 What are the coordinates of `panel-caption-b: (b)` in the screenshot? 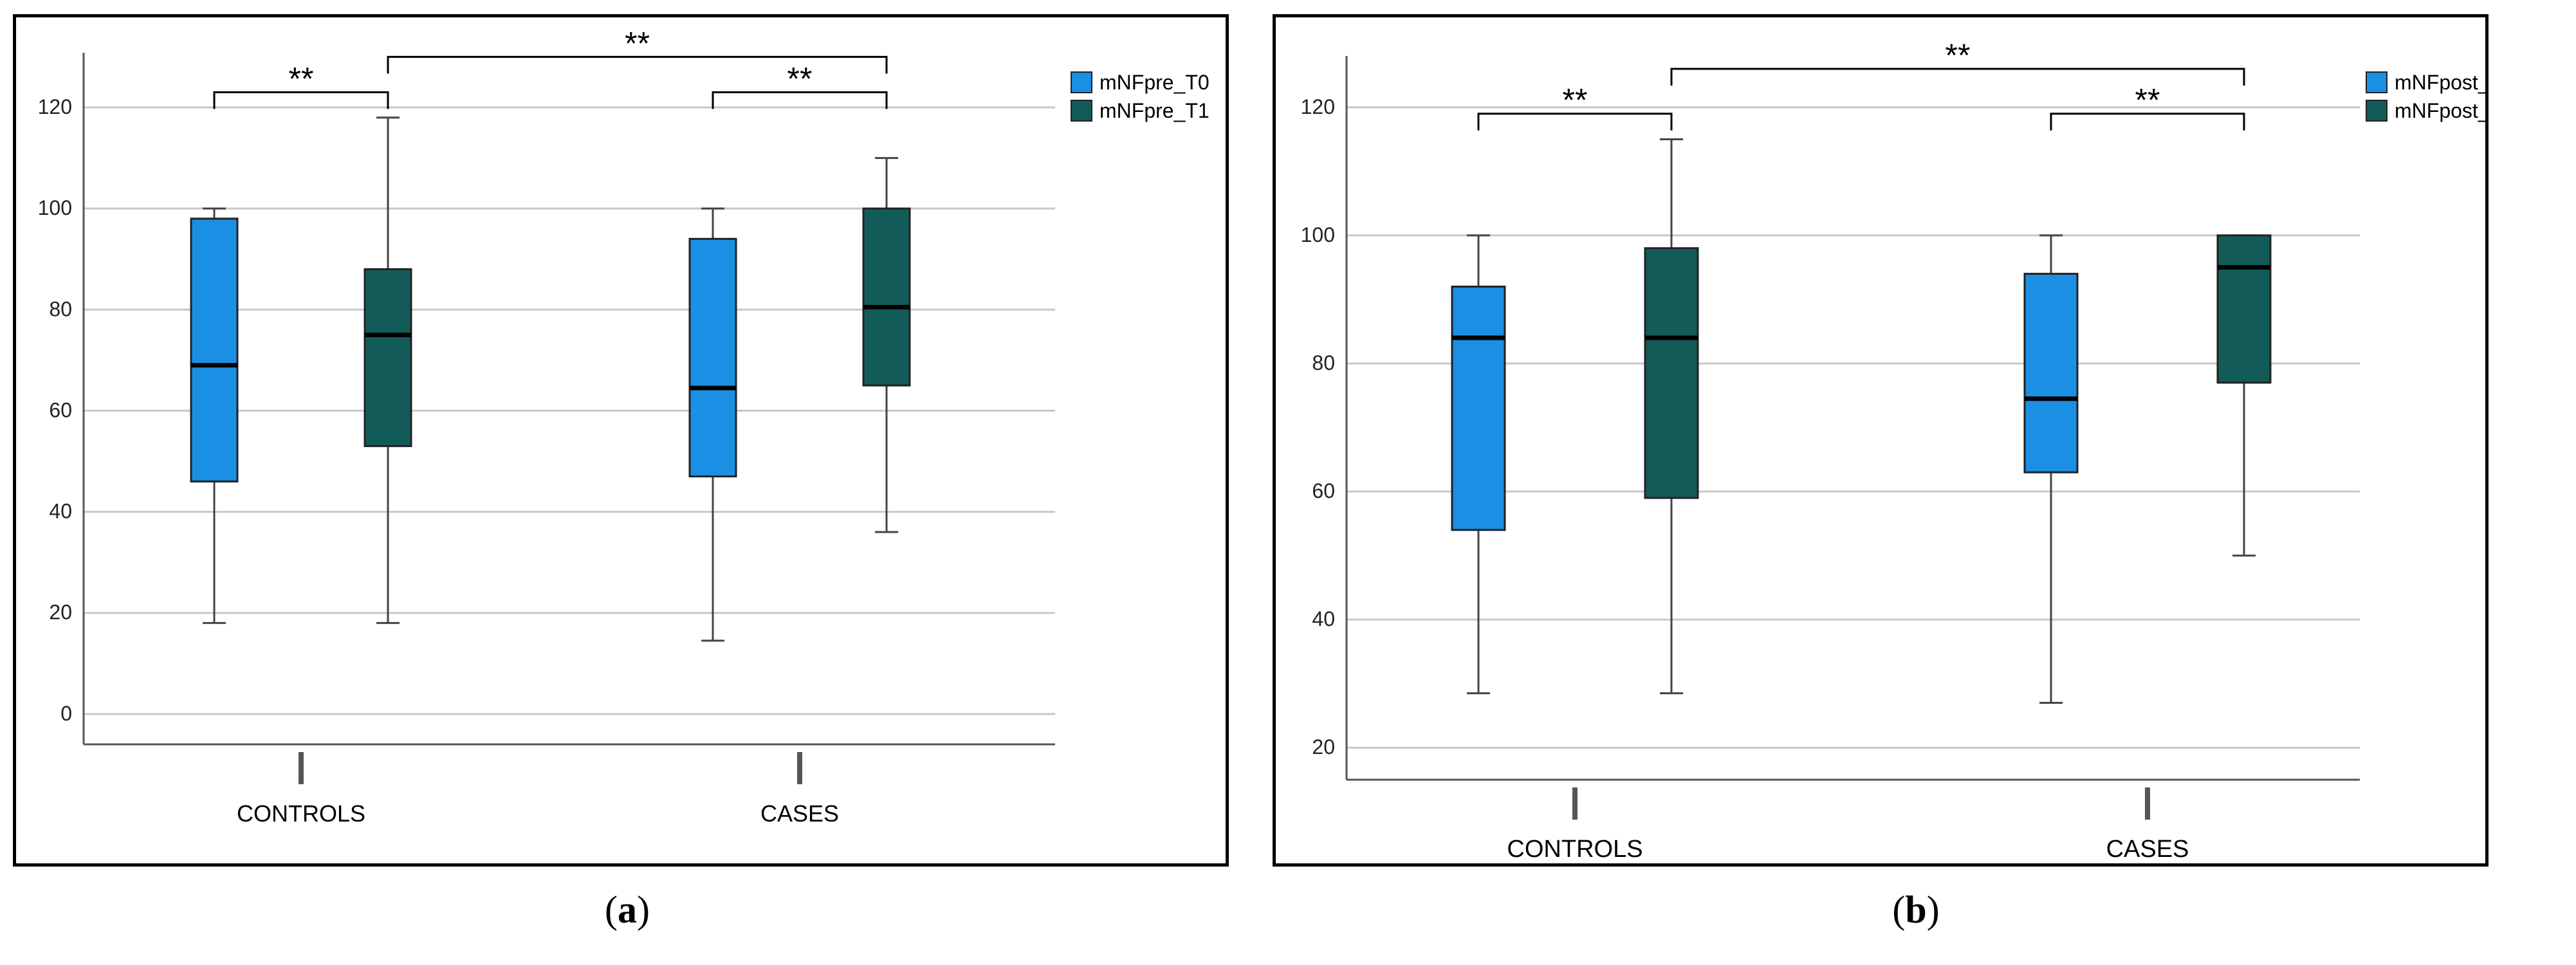 It's located at (1916, 909).